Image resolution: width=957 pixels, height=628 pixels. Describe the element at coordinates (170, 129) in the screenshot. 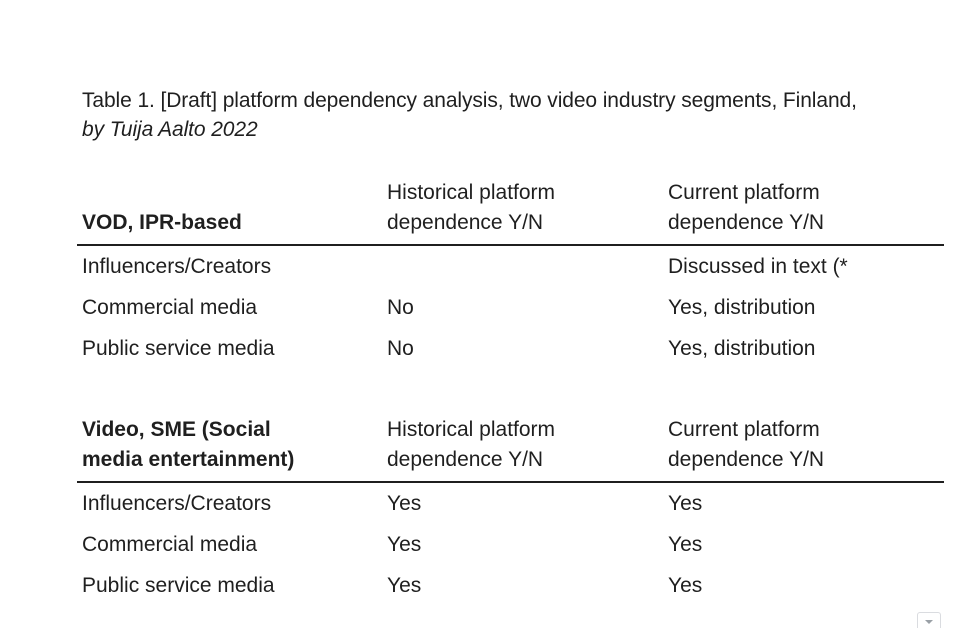

I see `caption-author: by Tuija Aalto 2022` at that location.